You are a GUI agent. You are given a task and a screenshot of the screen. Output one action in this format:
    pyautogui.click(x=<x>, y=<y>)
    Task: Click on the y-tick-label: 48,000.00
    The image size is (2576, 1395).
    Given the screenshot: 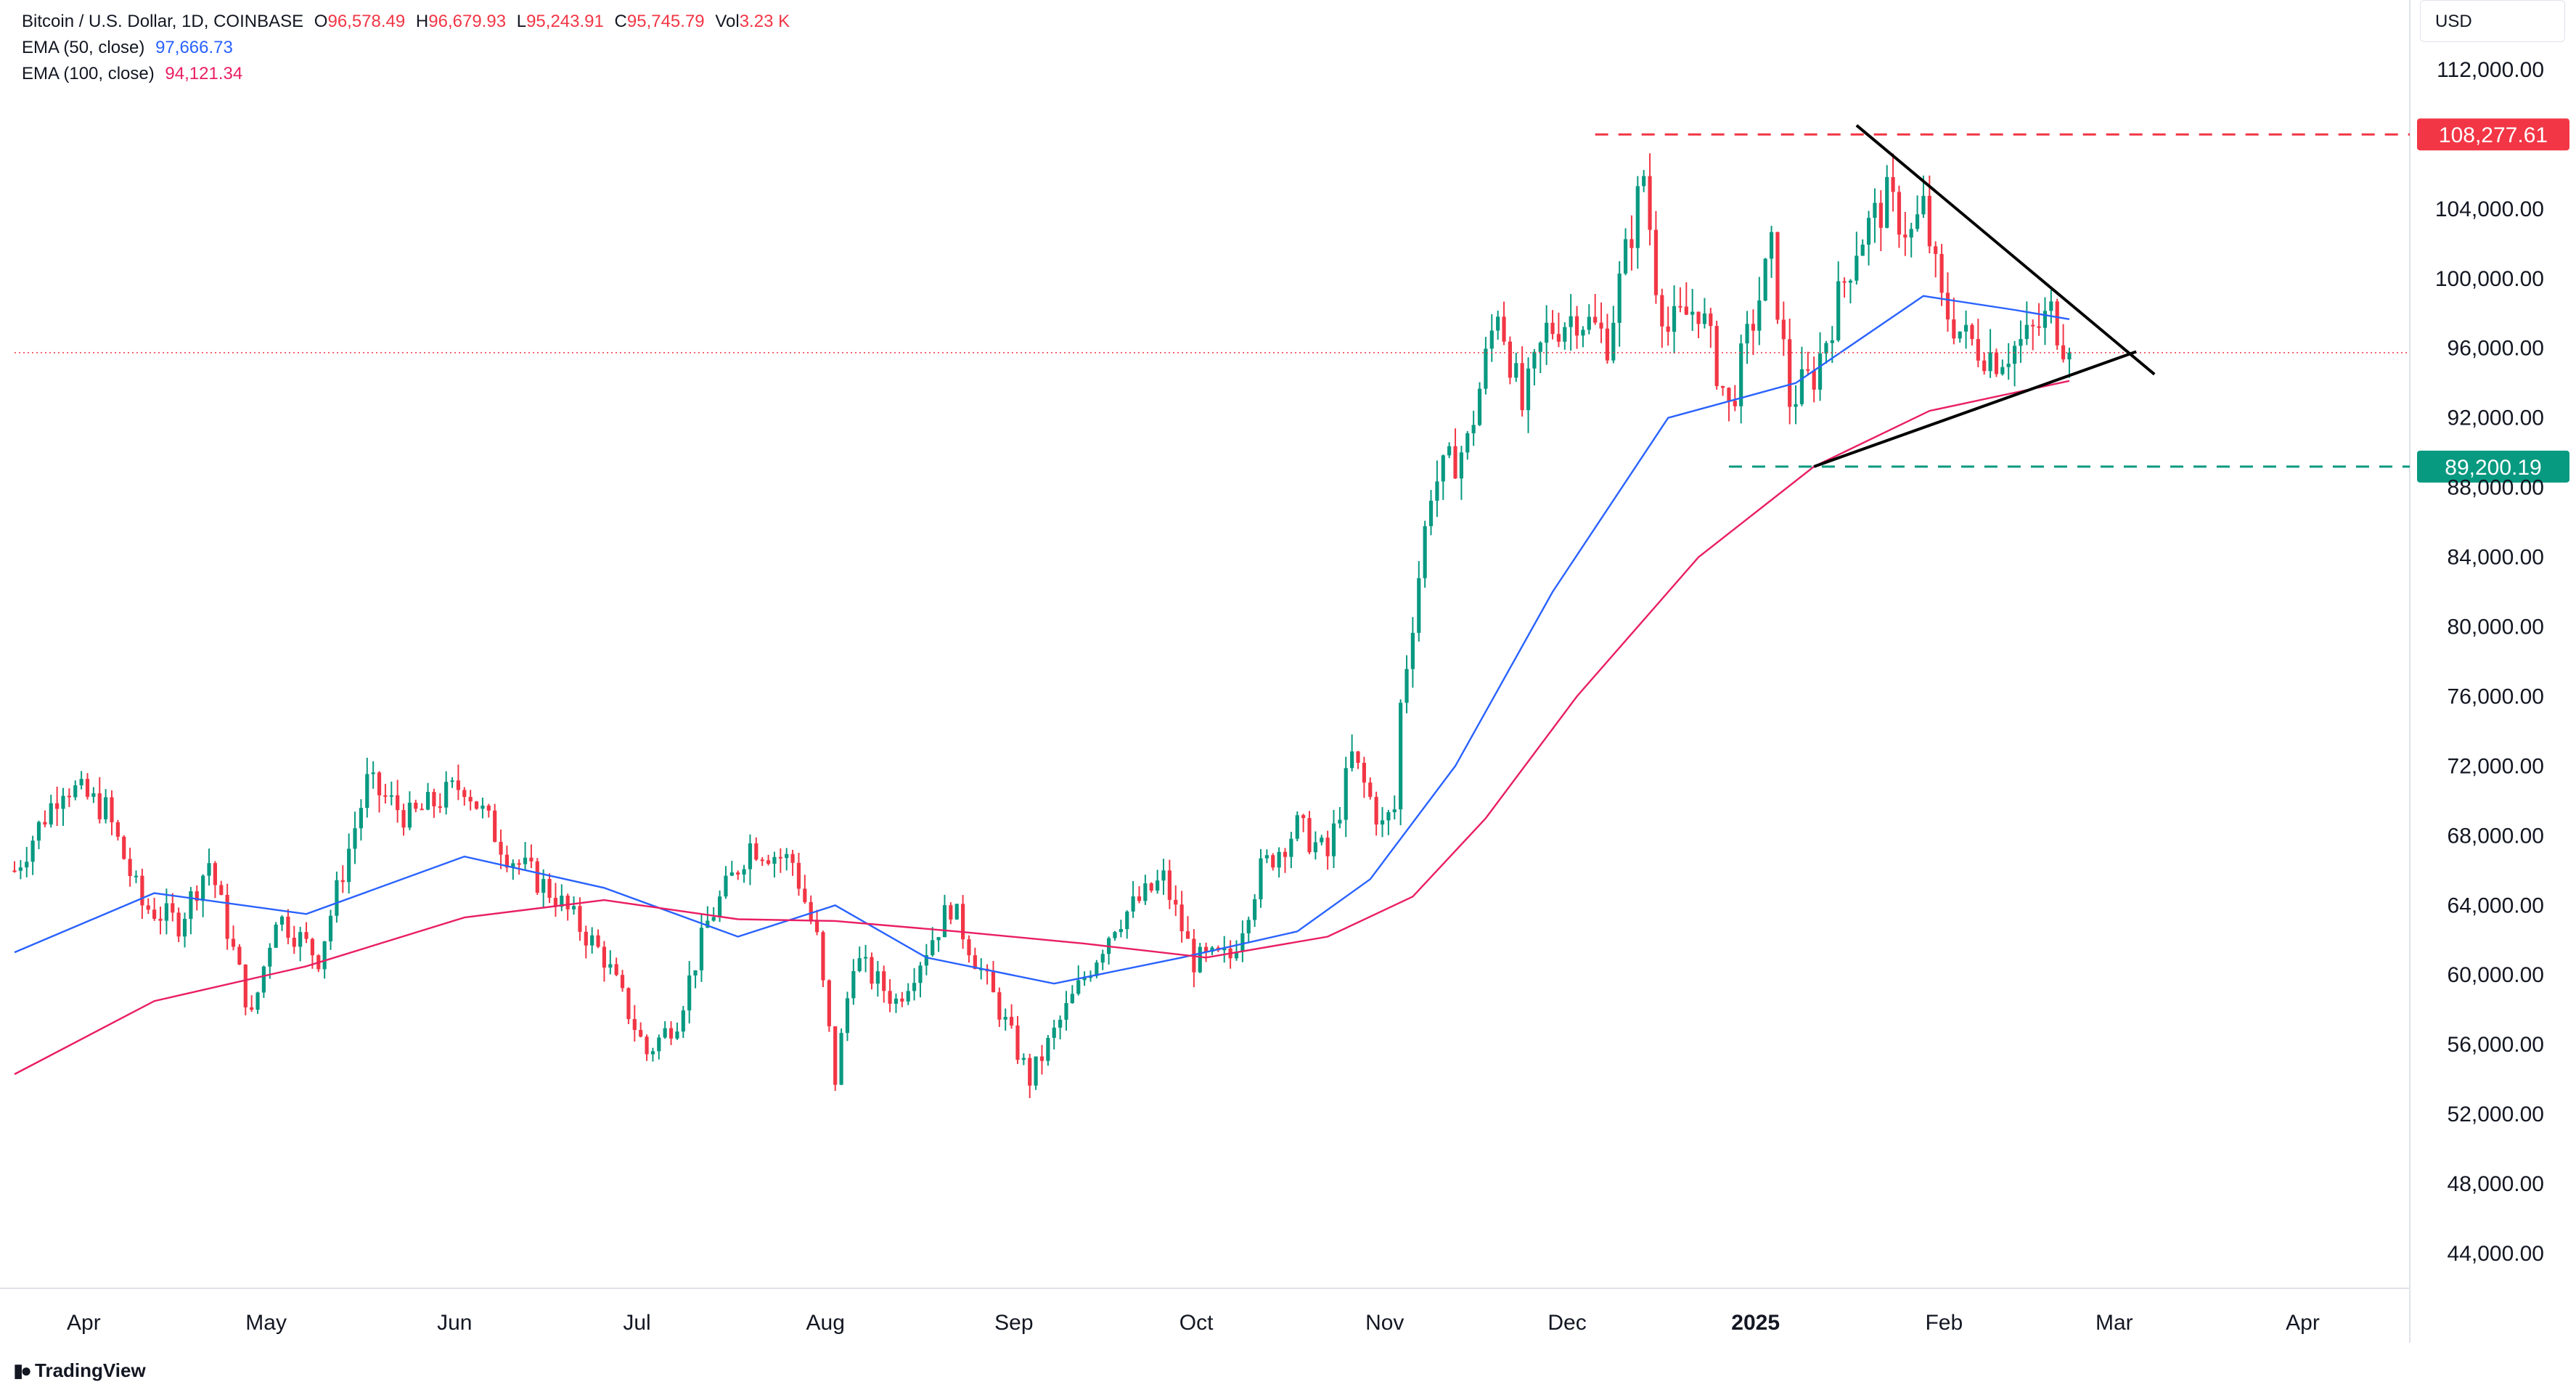 What is the action you would take?
    pyautogui.click(x=2496, y=1184)
    